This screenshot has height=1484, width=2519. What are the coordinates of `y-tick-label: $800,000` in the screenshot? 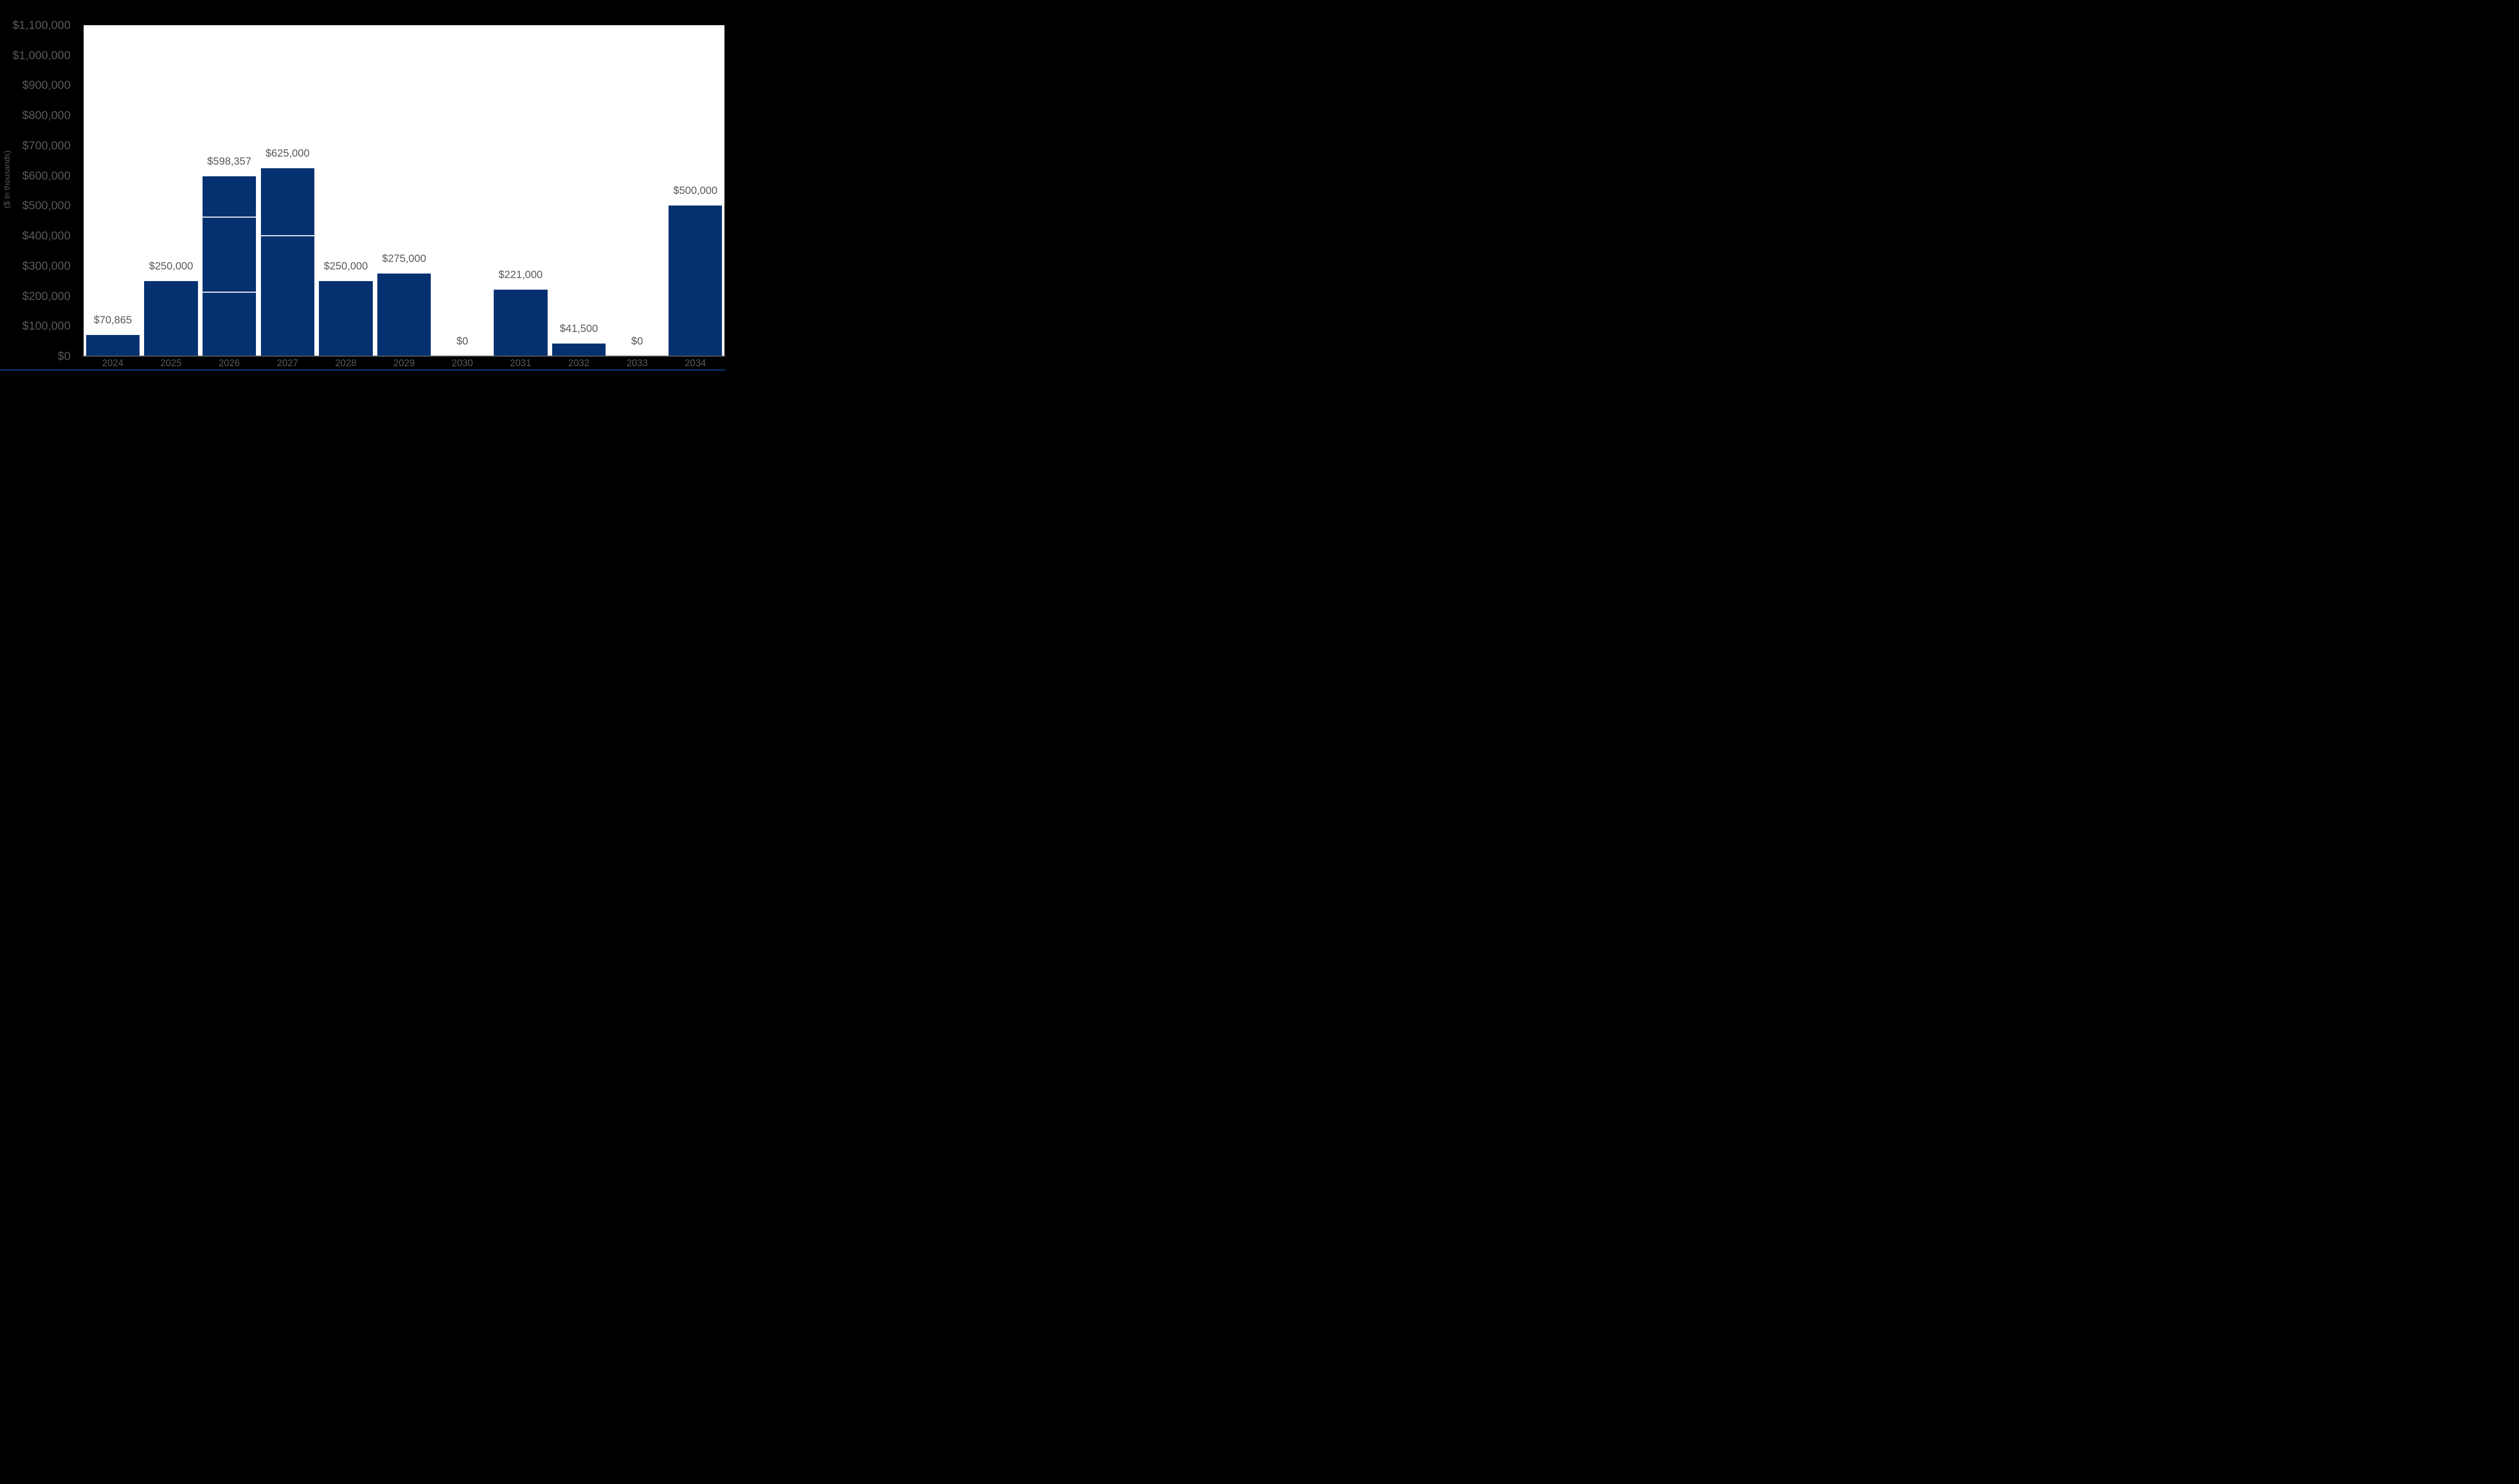 It's located at (47, 115).